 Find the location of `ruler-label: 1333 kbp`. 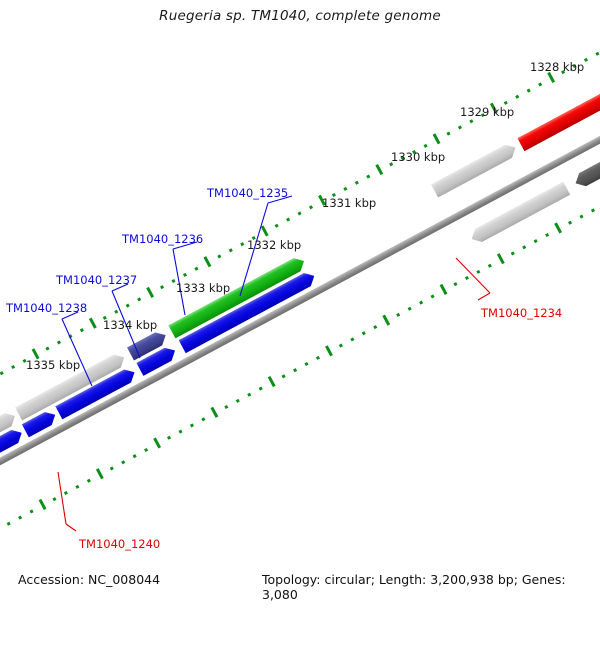

ruler-label: 1333 kbp is located at coordinates (203, 288).